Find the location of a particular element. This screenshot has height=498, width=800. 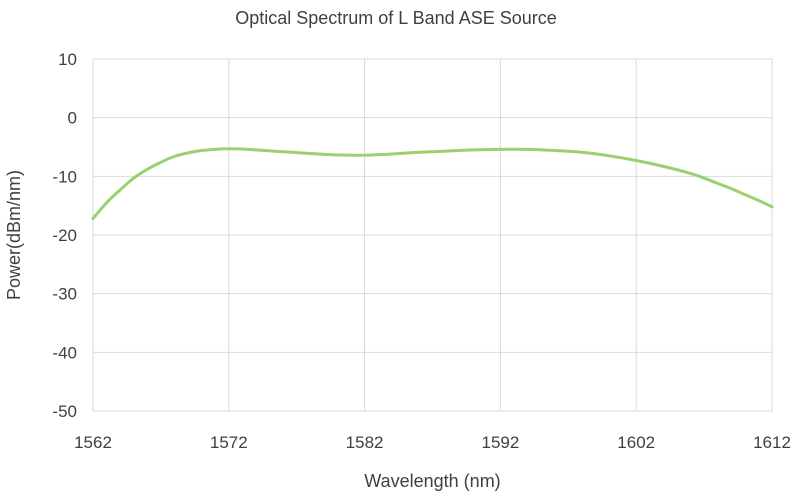

y-tick-label: -10 is located at coordinates (64, 176).